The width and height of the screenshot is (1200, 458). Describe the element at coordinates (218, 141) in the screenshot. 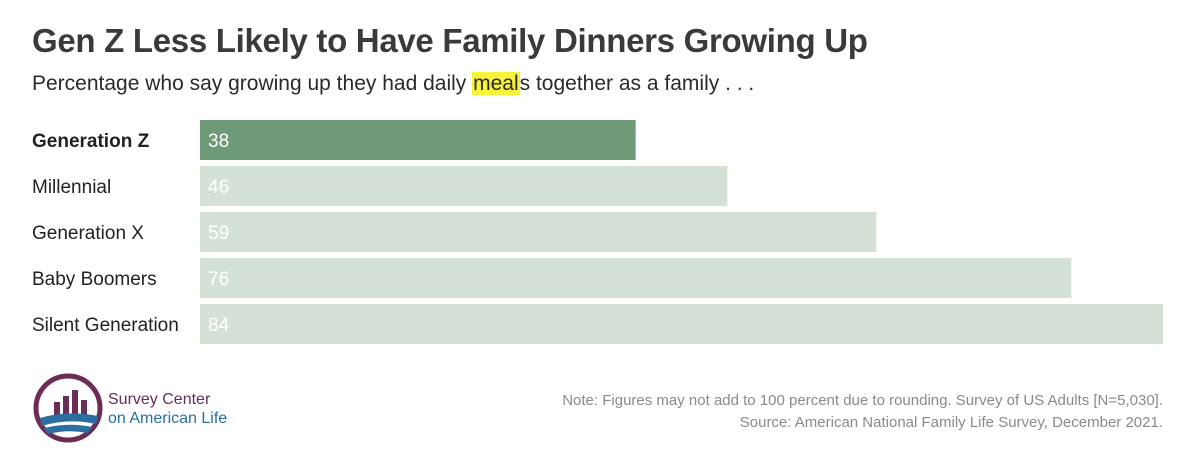

I see `value-label: 38` at that location.